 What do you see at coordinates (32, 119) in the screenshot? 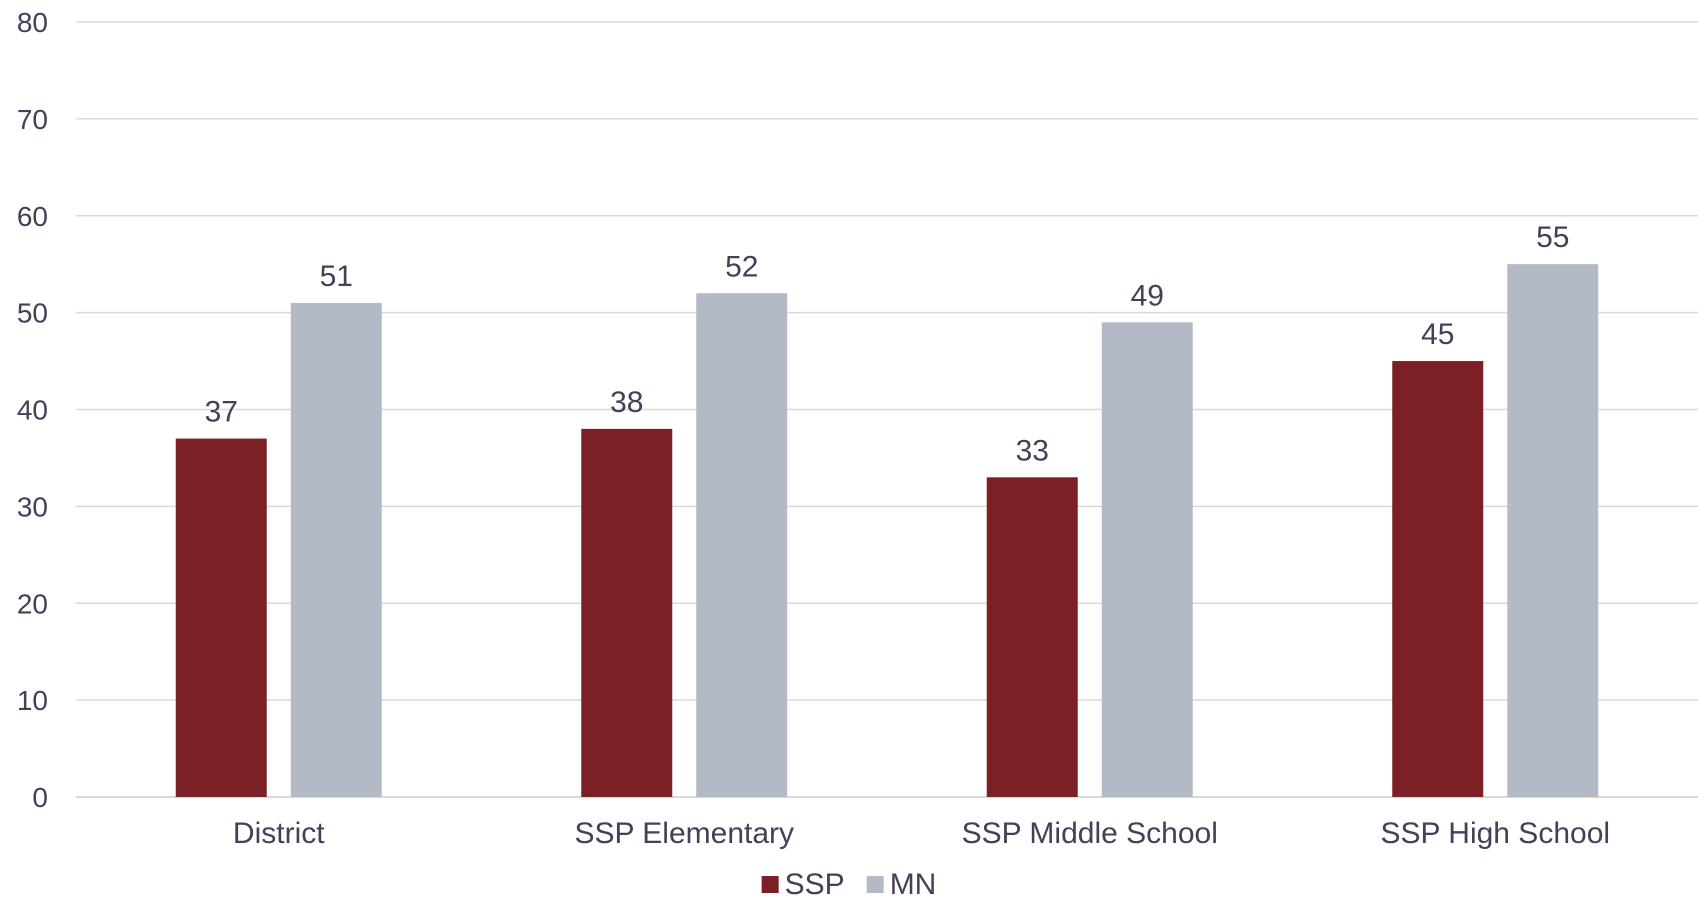
I see `y-tick-label: 70` at bounding box center [32, 119].